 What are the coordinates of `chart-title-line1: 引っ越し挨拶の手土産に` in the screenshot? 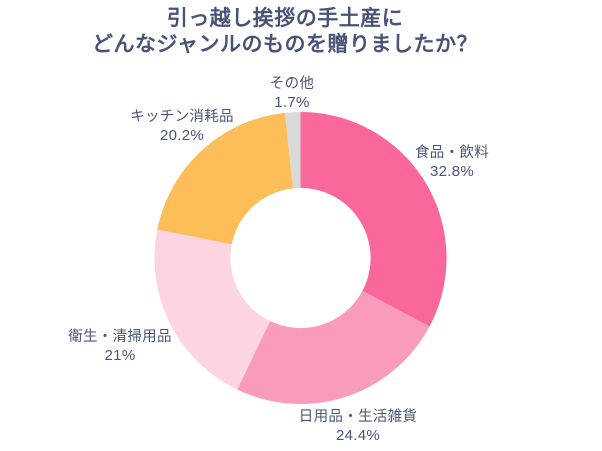 It's located at (285, 18).